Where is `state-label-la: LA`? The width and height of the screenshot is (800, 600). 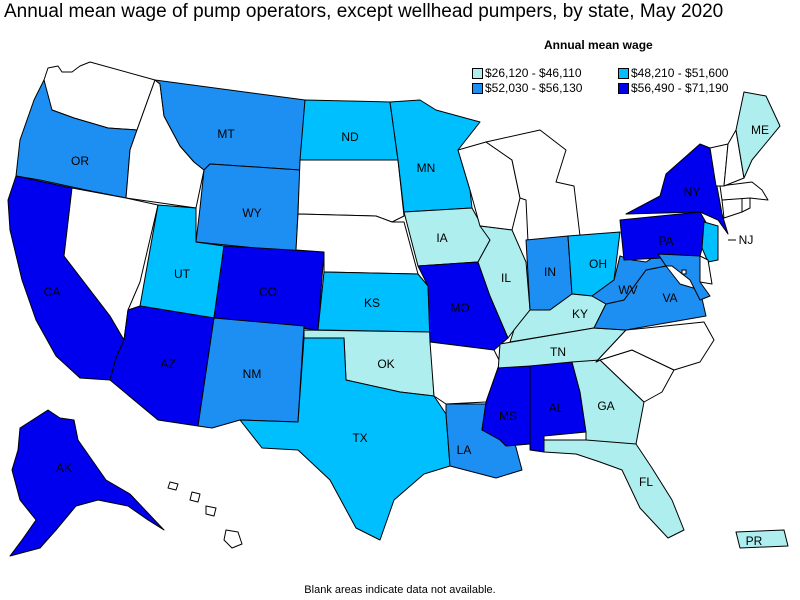 state-label-la: LA is located at coordinates (464, 450).